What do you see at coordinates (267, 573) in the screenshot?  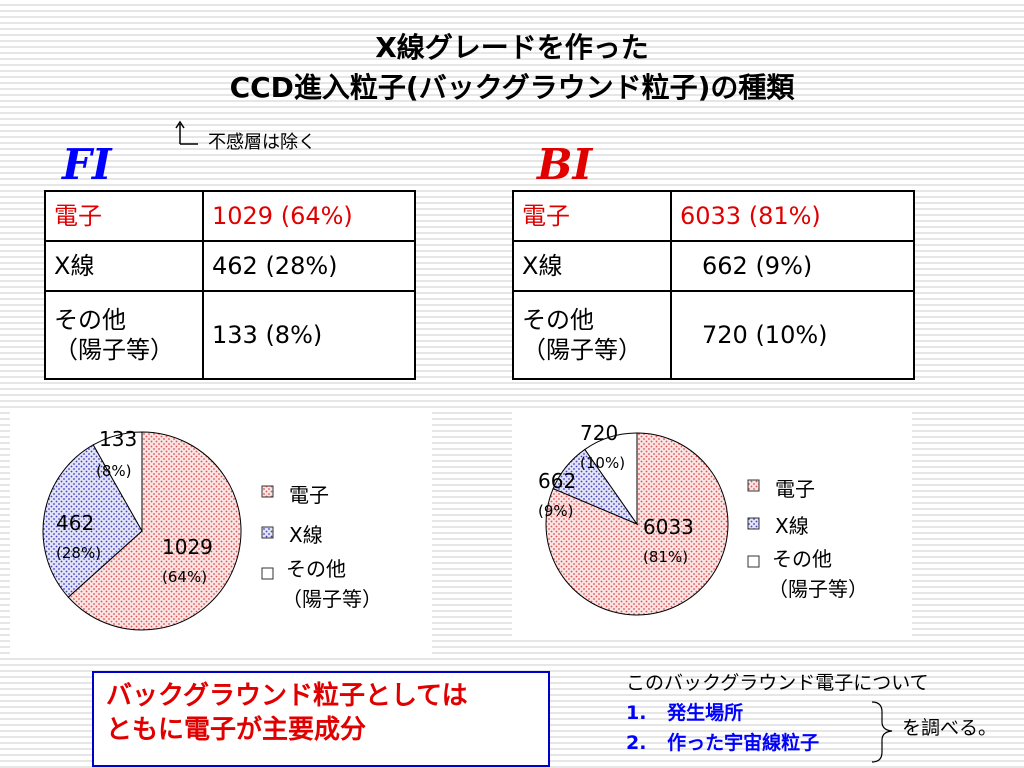 I see `fi-legend-other-swatch` at bounding box center [267, 573].